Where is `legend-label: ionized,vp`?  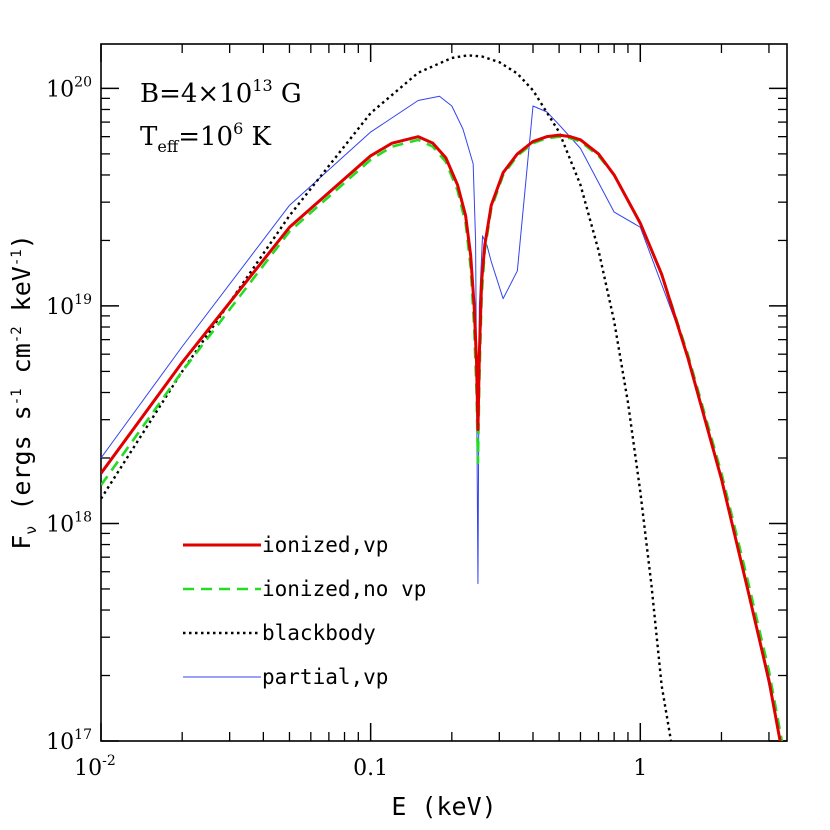 legend-label: ionized,vp is located at coordinates (325, 545).